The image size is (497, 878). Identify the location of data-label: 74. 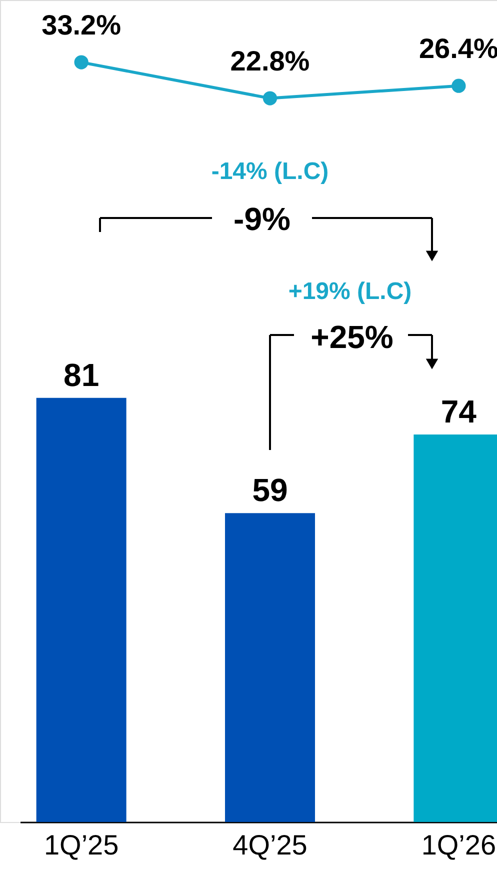
(458, 412).